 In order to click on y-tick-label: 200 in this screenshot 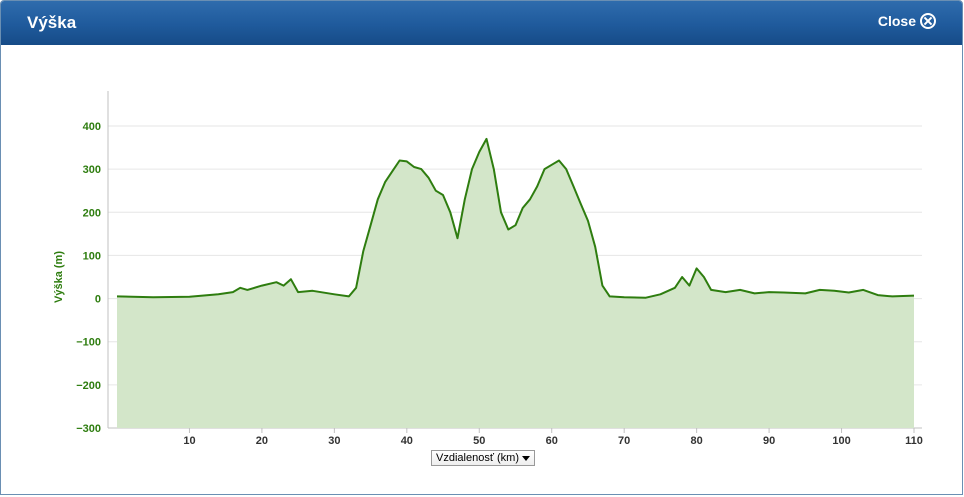, I will do `click(92, 213)`.